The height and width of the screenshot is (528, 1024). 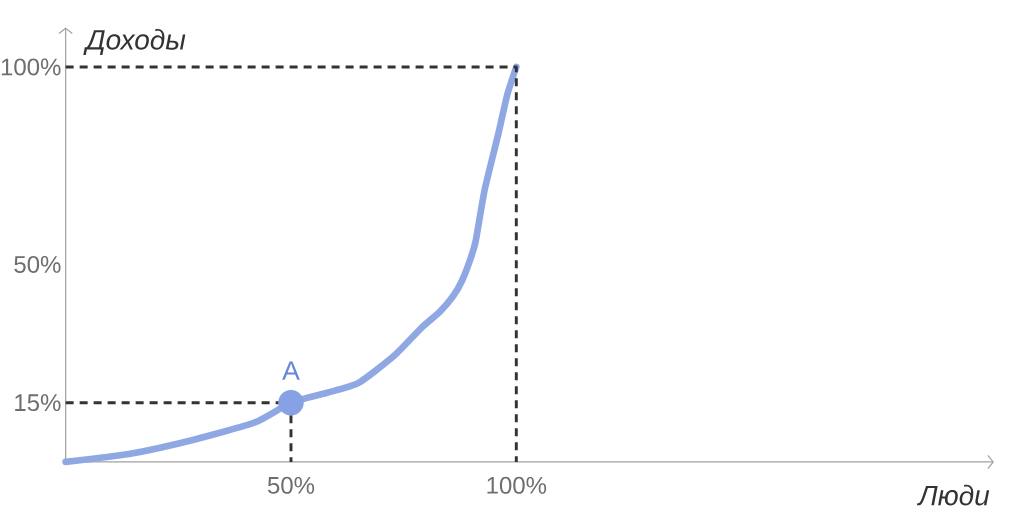 What do you see at coordinates (37, 264) in the screenshot?
I see `y-tick-label: 50%` at bounding box center [37, 264].